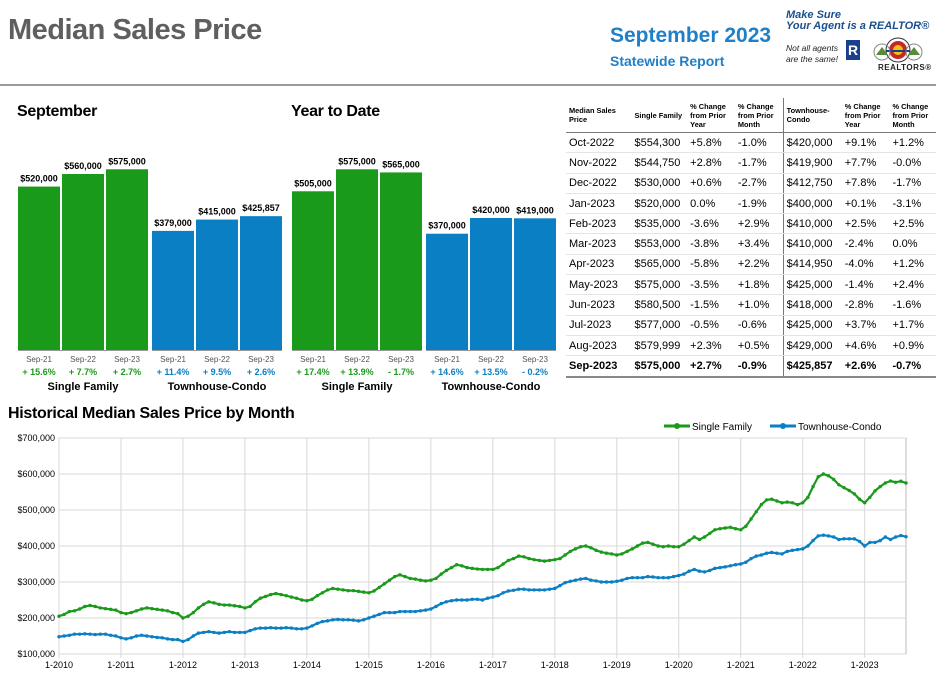 This screenshot has height=686, width=936. What do you see at coordinates (313, 183) in the screenshot?
I see `bar-value-label: $505,000` at bounding box center [313, 183].